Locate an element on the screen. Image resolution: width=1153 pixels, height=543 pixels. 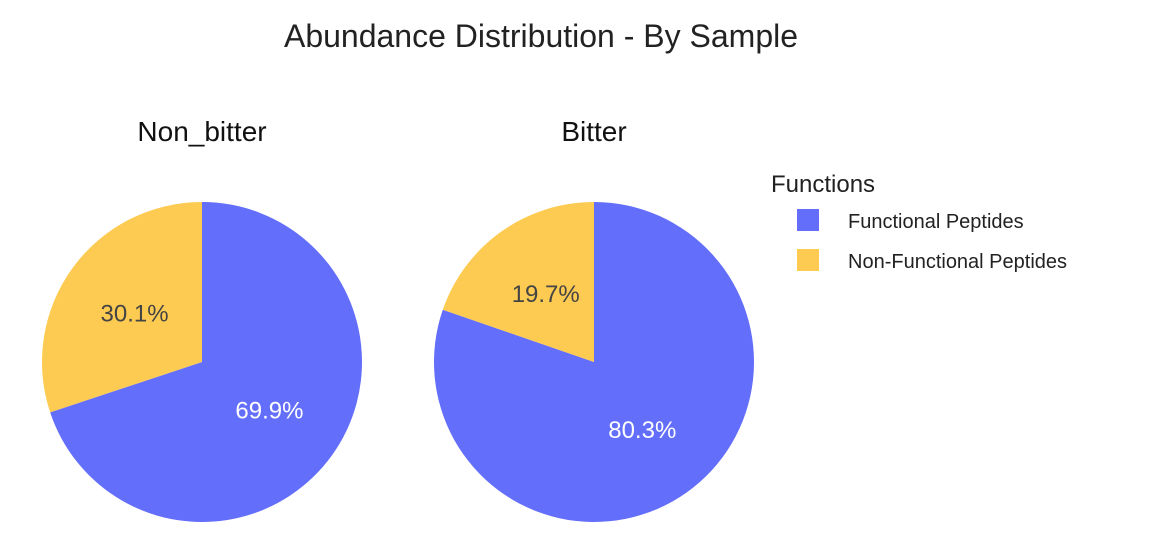
slice-label: 80.3% is located at coordinates (642, 430).